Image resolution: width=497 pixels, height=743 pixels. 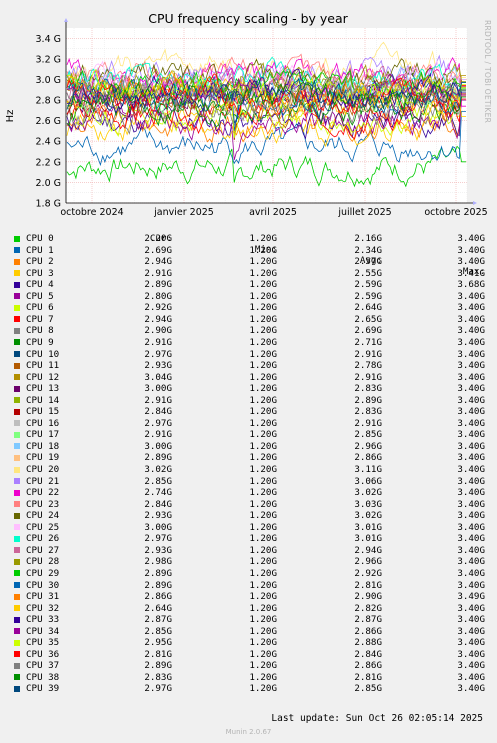 What do you see at coordinates (158, 469) in the screenshot?
I see `legend-cur: 3.02G` at bounding box center [158, 469].